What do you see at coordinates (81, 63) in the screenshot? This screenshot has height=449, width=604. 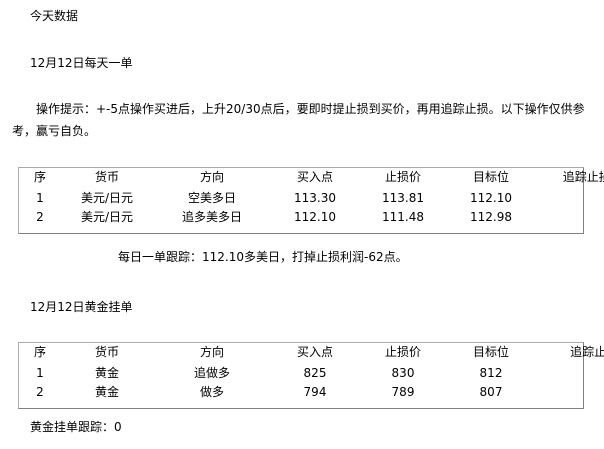 I see `daily-section-heading: 12月12日每天一单` at bounding box center [81, 63].